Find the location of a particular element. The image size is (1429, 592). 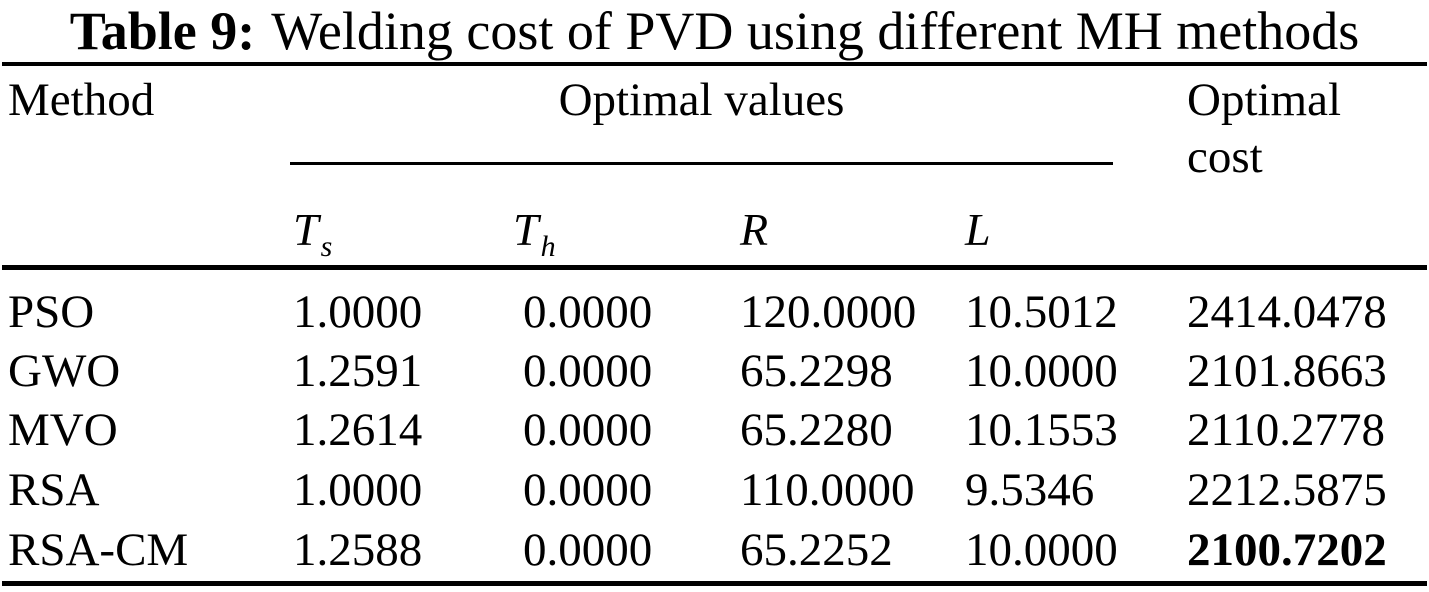

column-header-method: Method is located at coordinates (81, 100).